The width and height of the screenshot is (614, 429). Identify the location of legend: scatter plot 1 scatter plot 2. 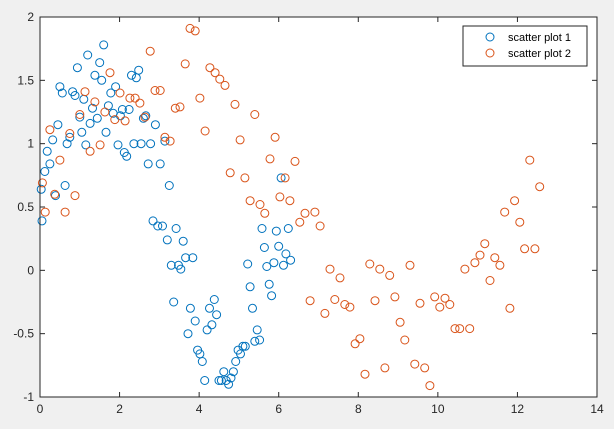
(525, 46).